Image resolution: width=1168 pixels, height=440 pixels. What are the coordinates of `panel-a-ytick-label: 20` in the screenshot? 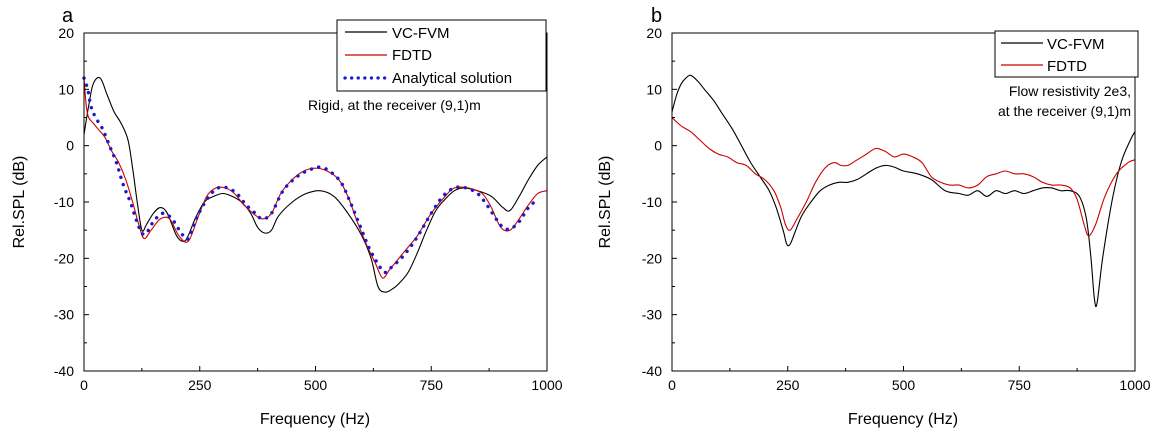 It's located at (66, 33).